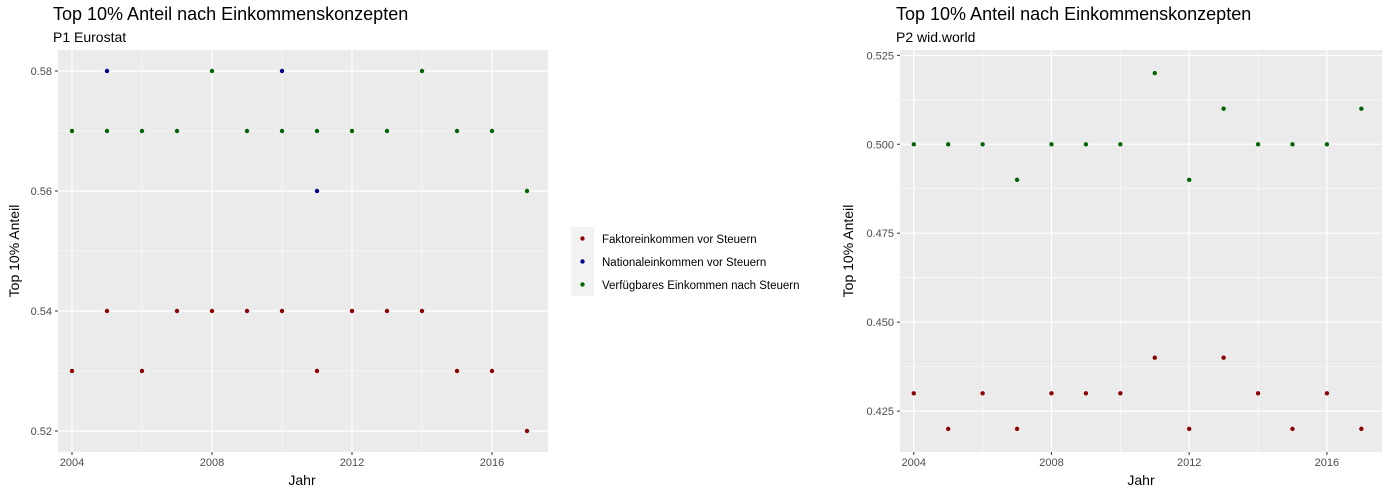 This screenshot has height=499, width=1391. I want to click on p2-y-ticks: 0.425 0.450 0.475 0.500 0.525, so click(883, 234).